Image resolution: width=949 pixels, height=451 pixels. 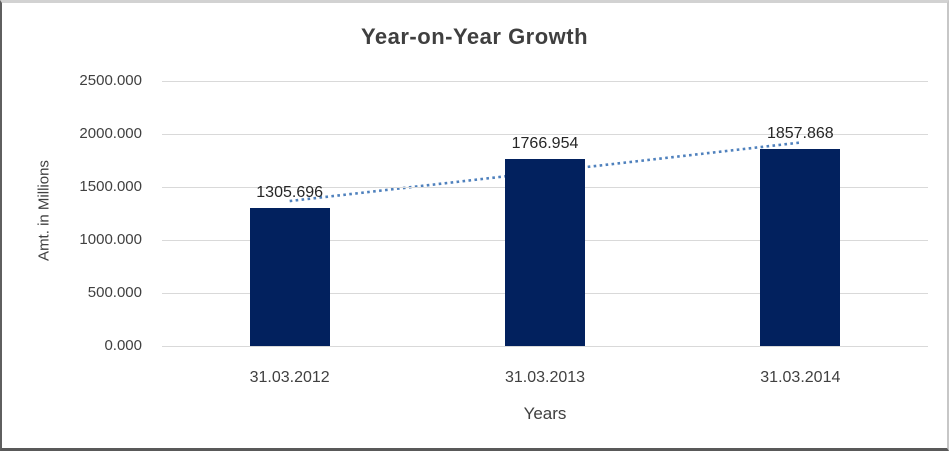 I want to click on chart-title: Year-on-Year Growth, so click(x=474, y=36).